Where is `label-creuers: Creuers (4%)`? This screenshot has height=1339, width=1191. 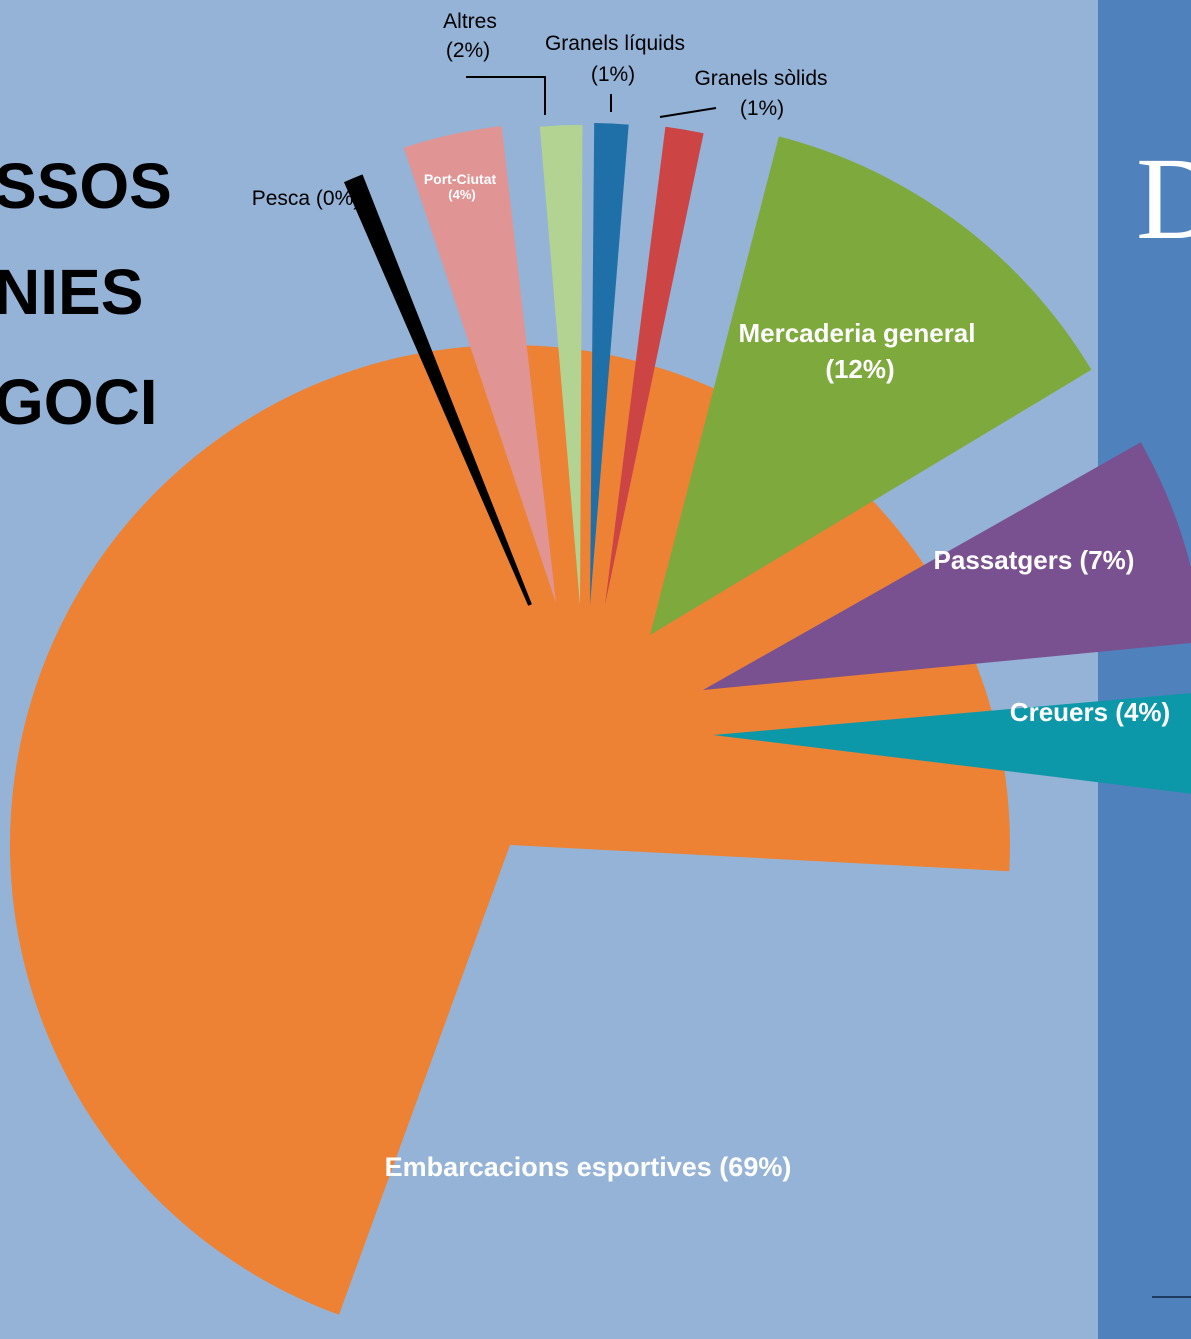 label-creuers: Creuers (4%) is located at coordinates (1090, 712).